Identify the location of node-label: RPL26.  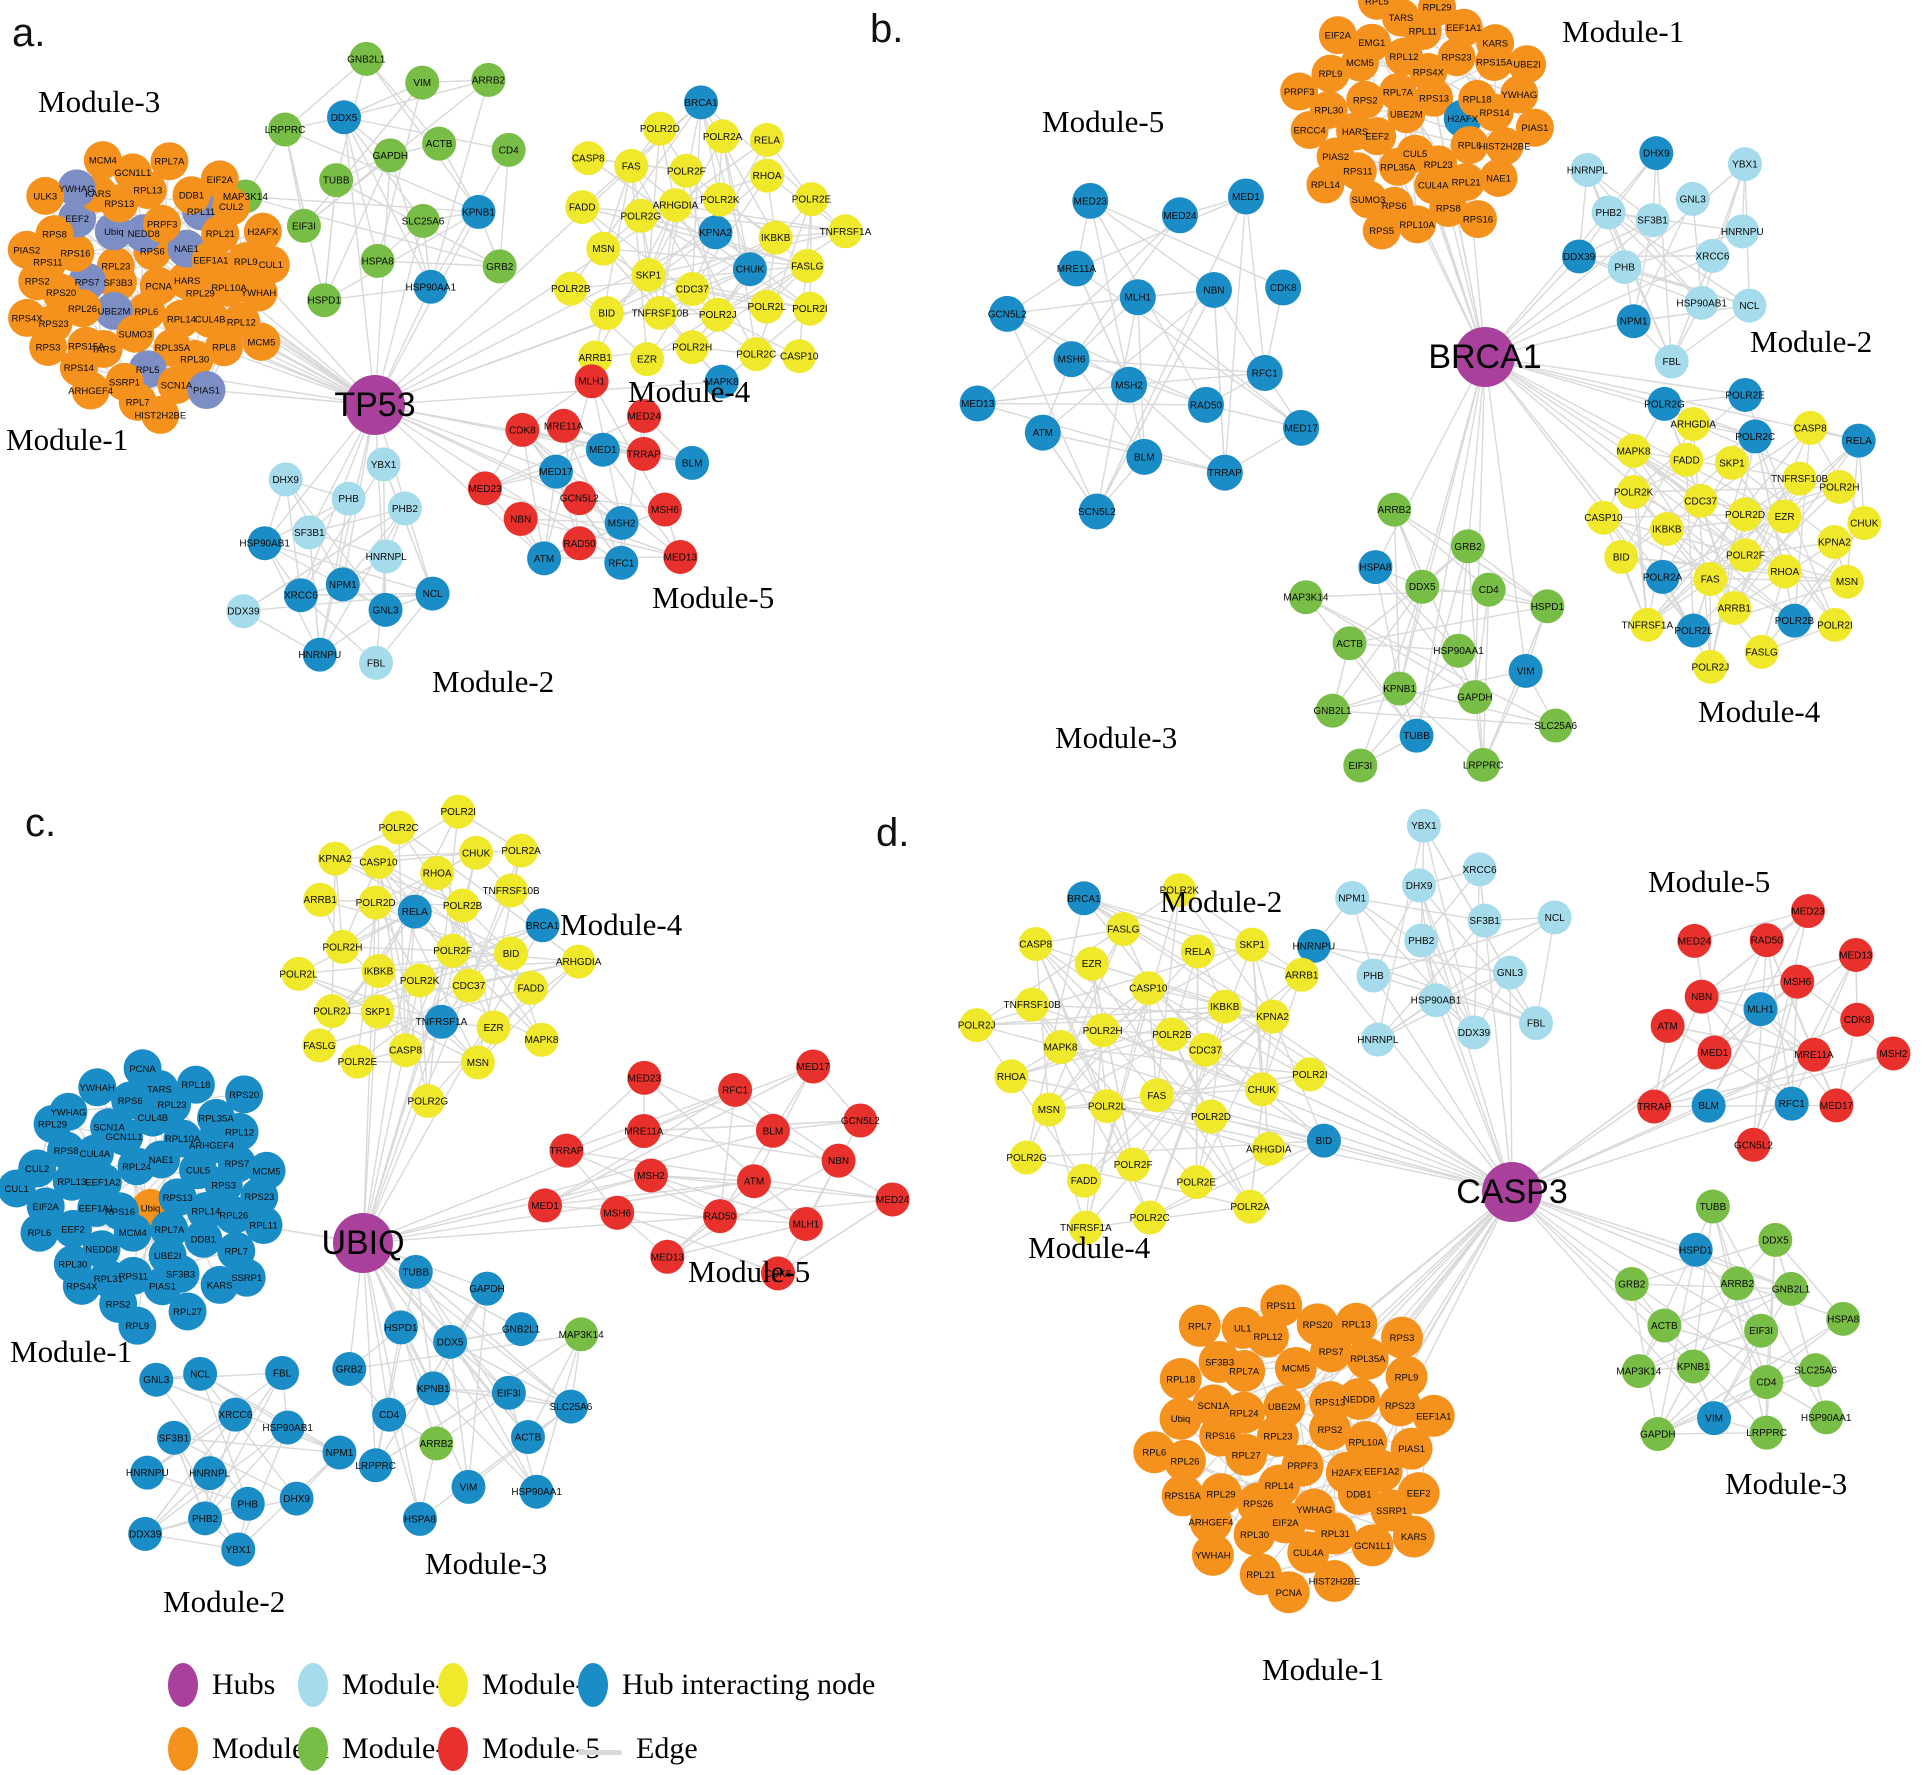
(233, 1216).